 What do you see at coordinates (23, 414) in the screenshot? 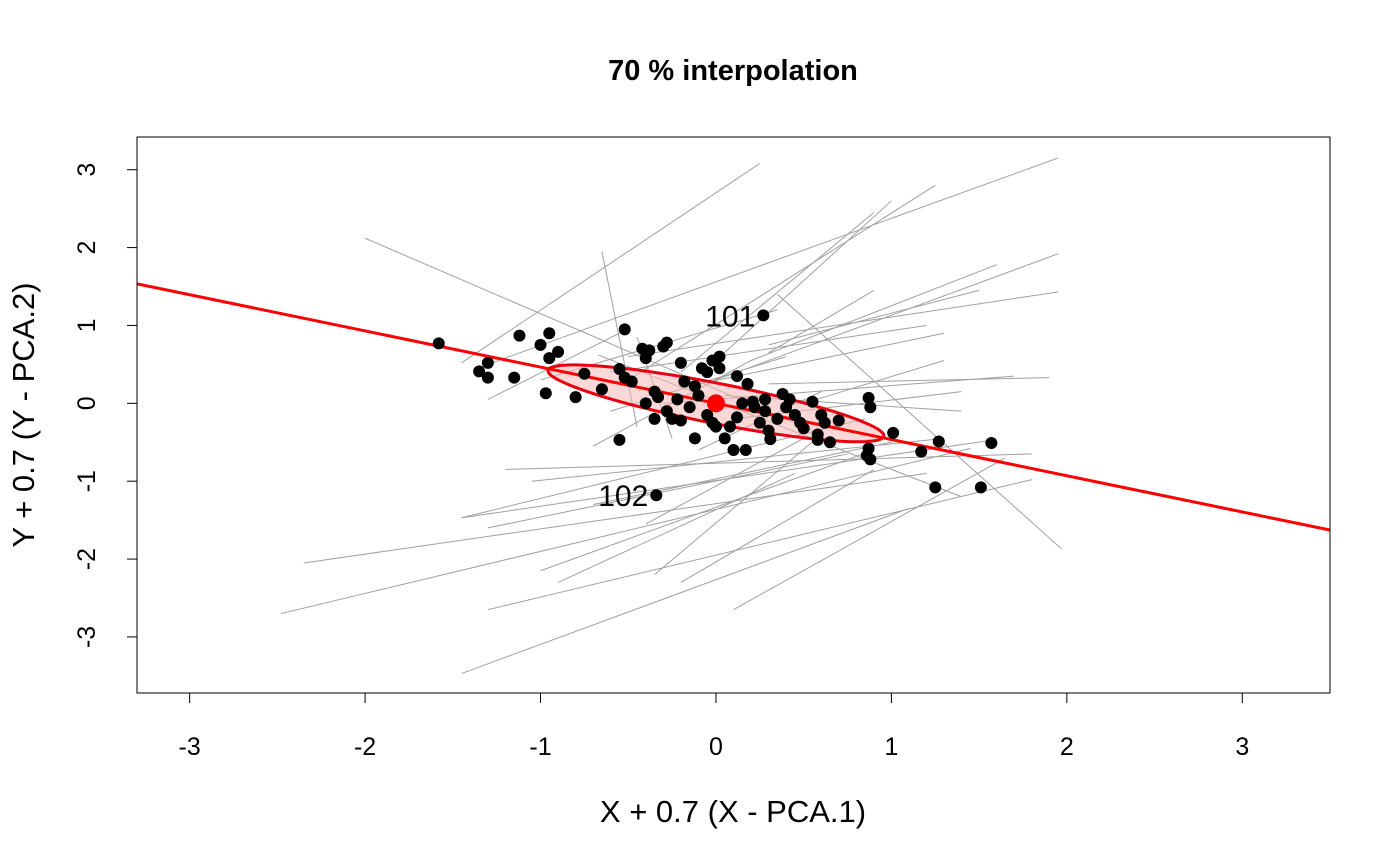
I see `y-axis-label: Y + 0.7 (Y - PCA.2)` at bounding box center [23, 414].